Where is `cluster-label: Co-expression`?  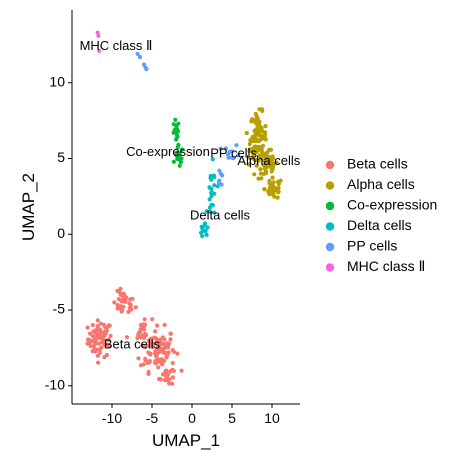
cluster-label: Co-expression is located at coordinates (168, 151).